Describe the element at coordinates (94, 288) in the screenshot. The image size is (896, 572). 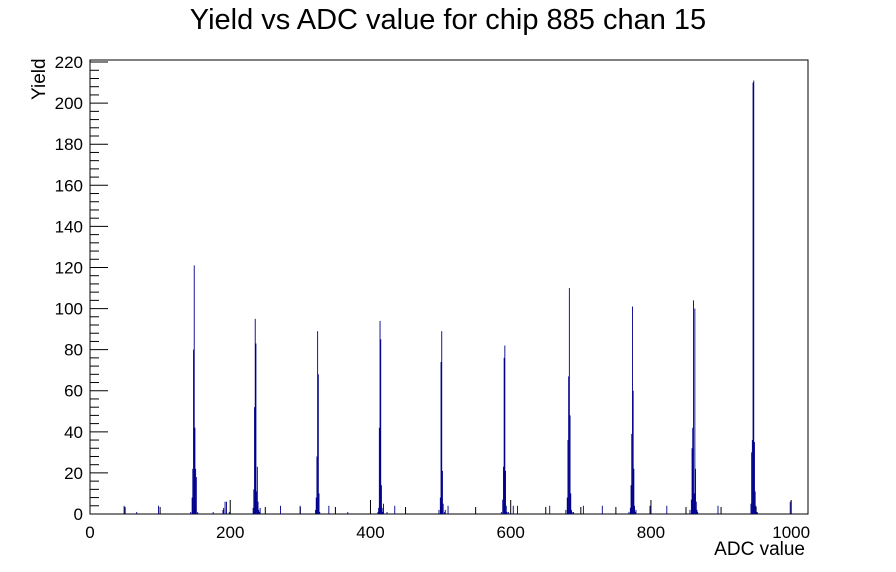
I see `y-minor-ticks` at that location.